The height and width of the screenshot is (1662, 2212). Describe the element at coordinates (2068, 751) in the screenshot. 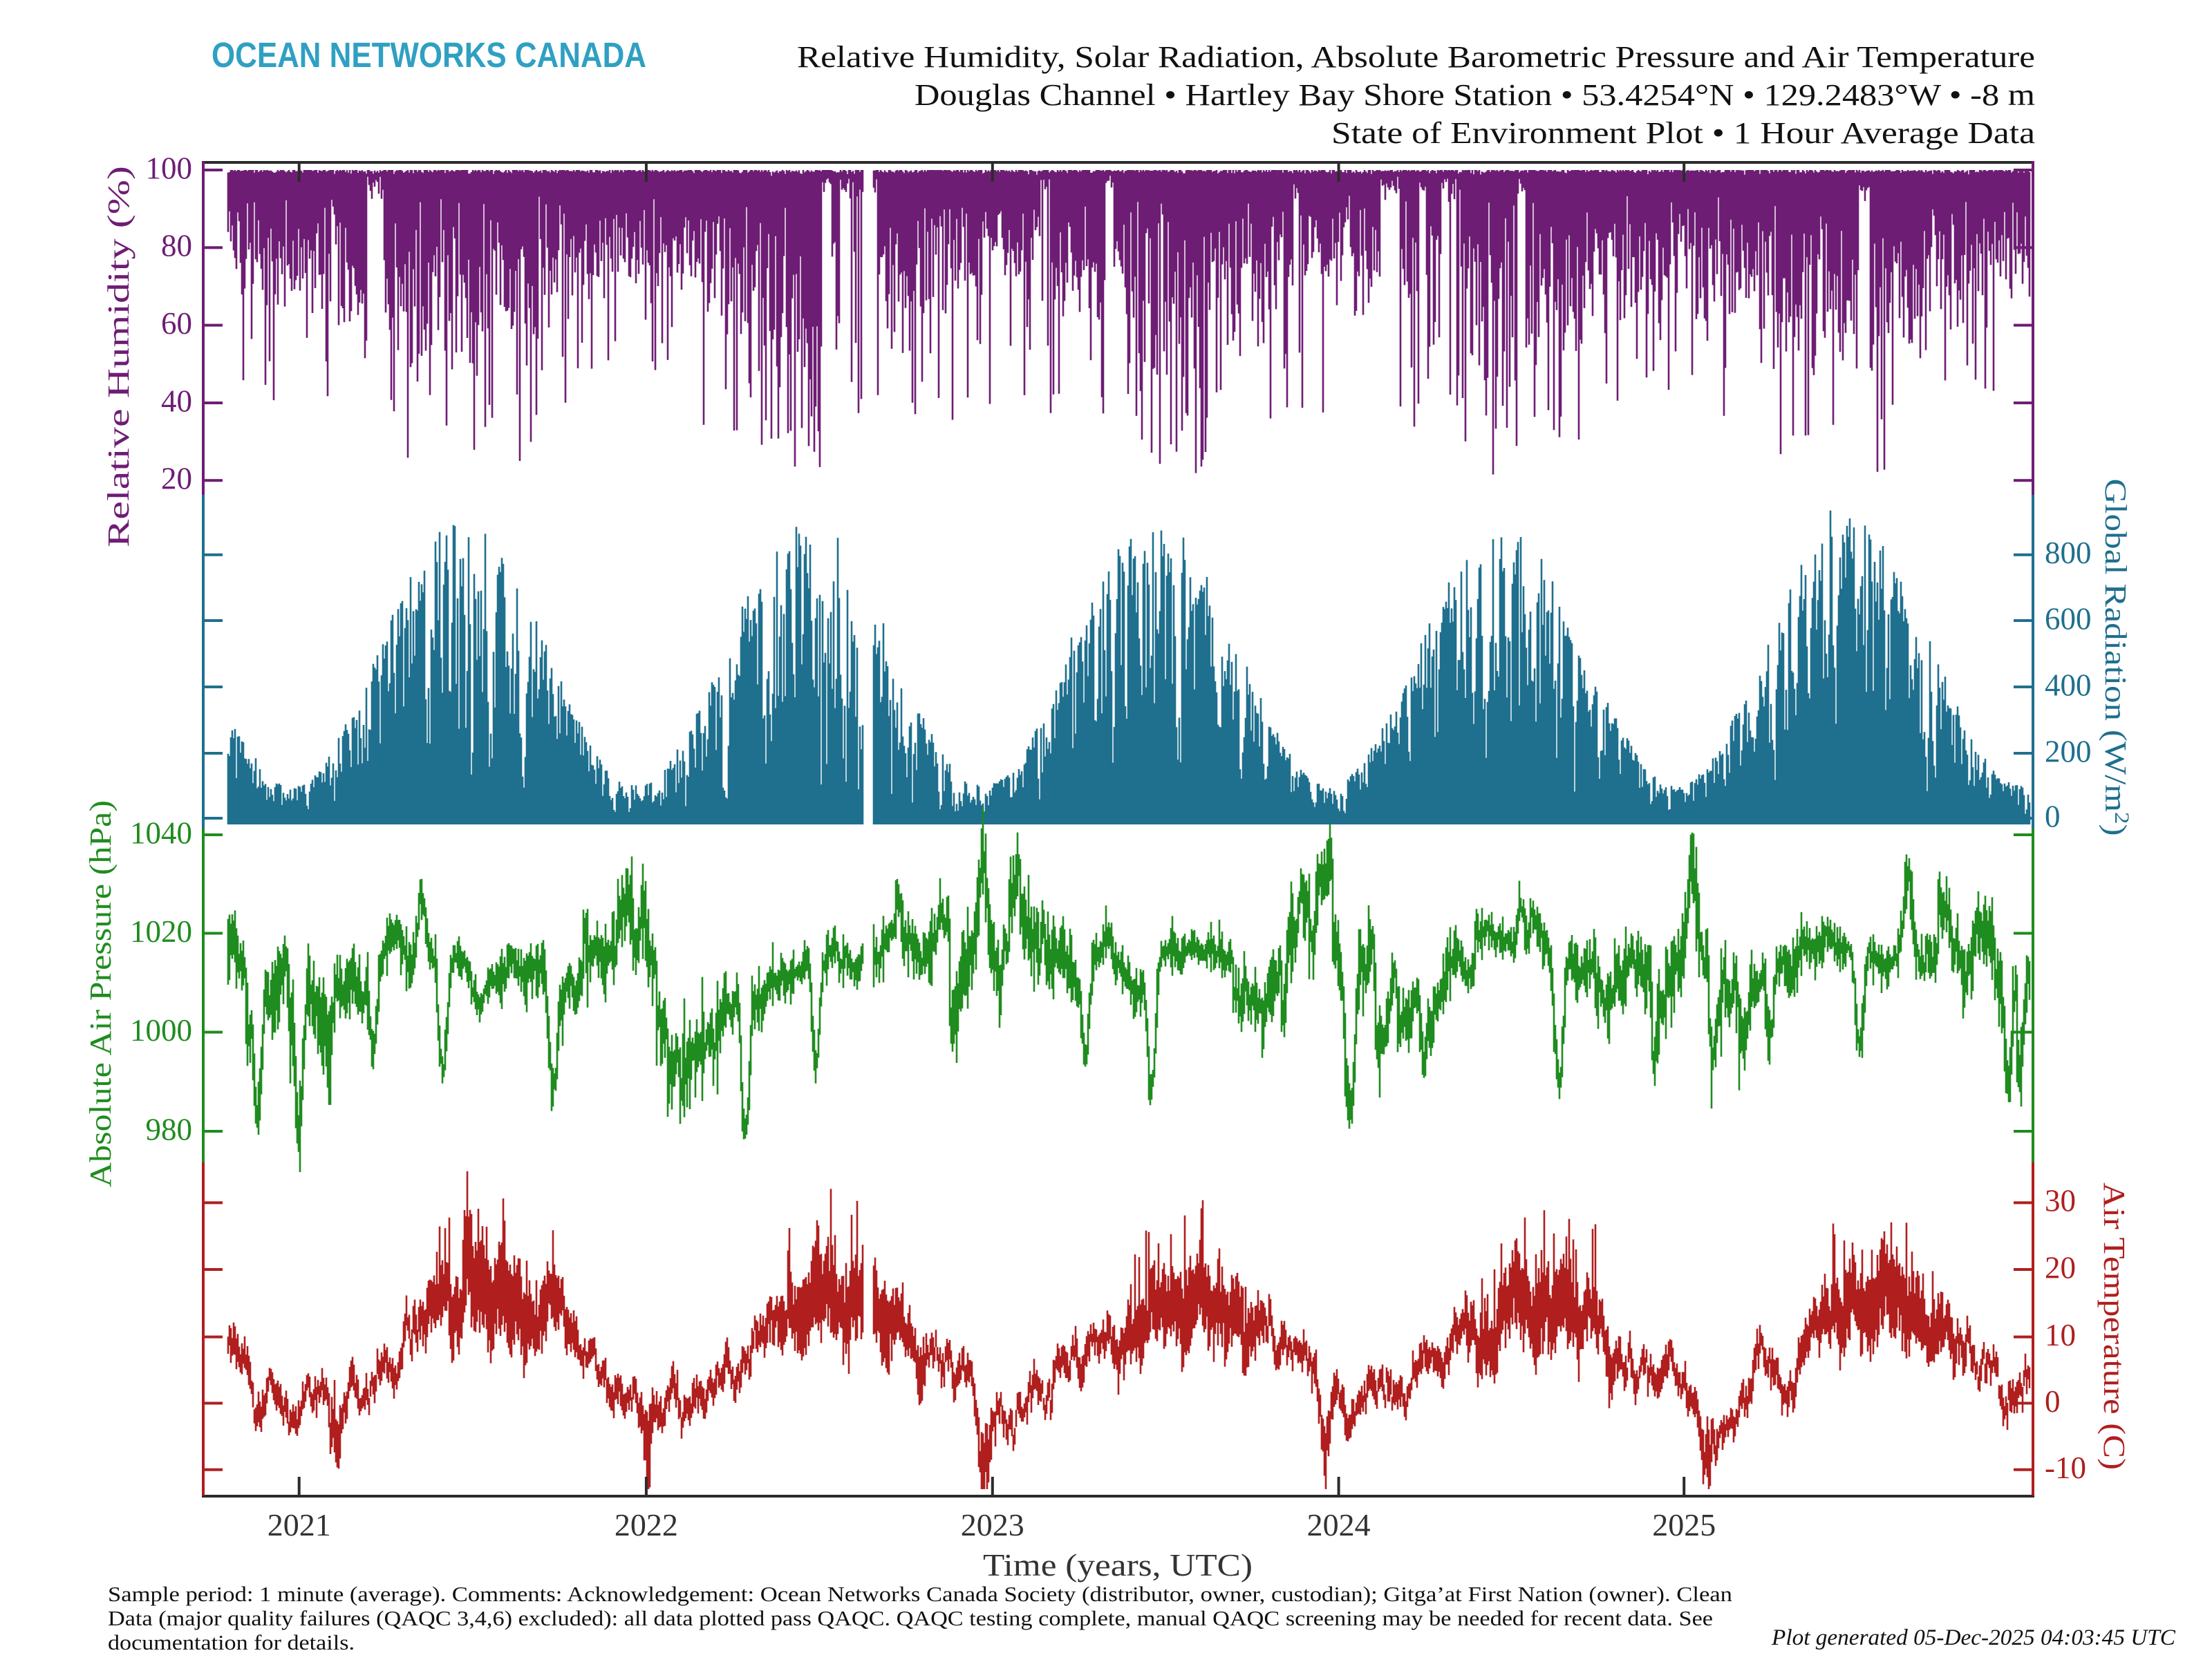

I see `svg-text: 200` at that location.